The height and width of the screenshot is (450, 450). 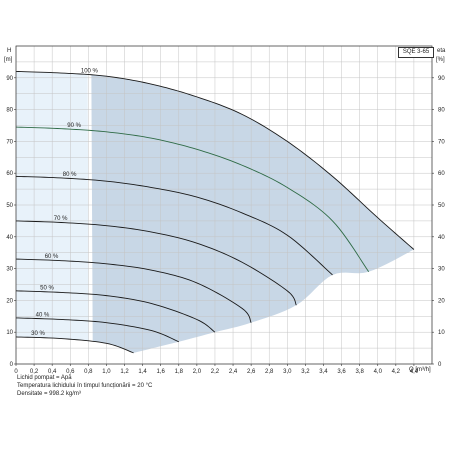 What do you see at coordinates (34, 372) in the screenshot?
I see `x-tick-label: 0,2` at bounding box center [34, 372].